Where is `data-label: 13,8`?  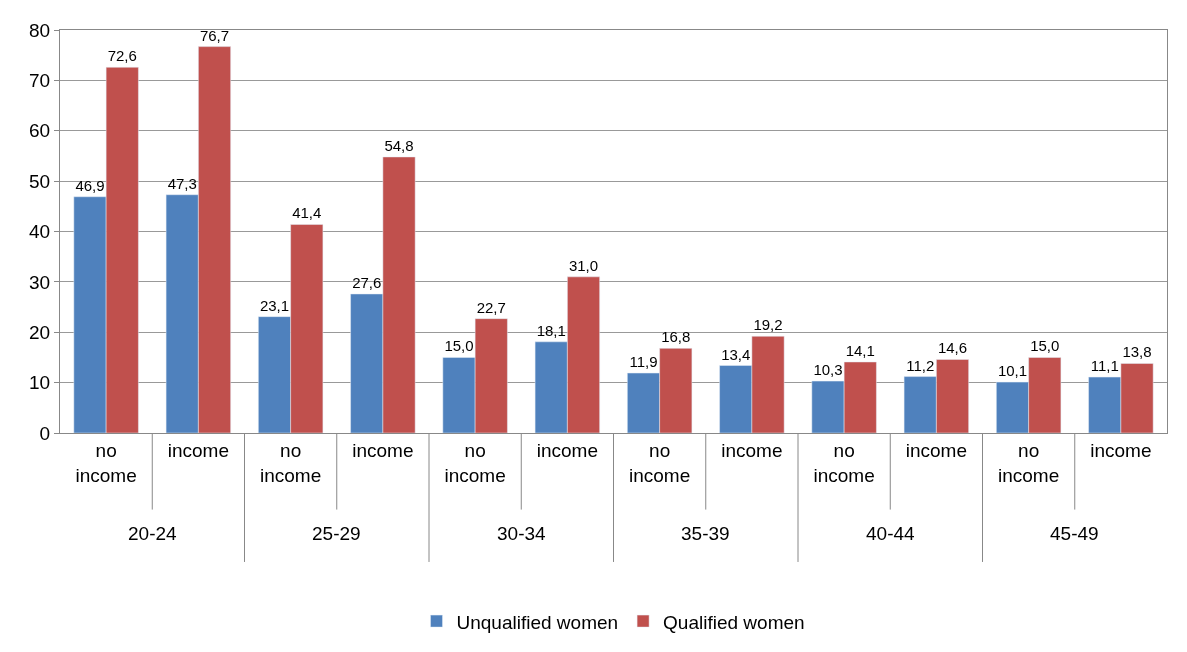
data-label: 13,8 is located at coordinates (1137, 352).